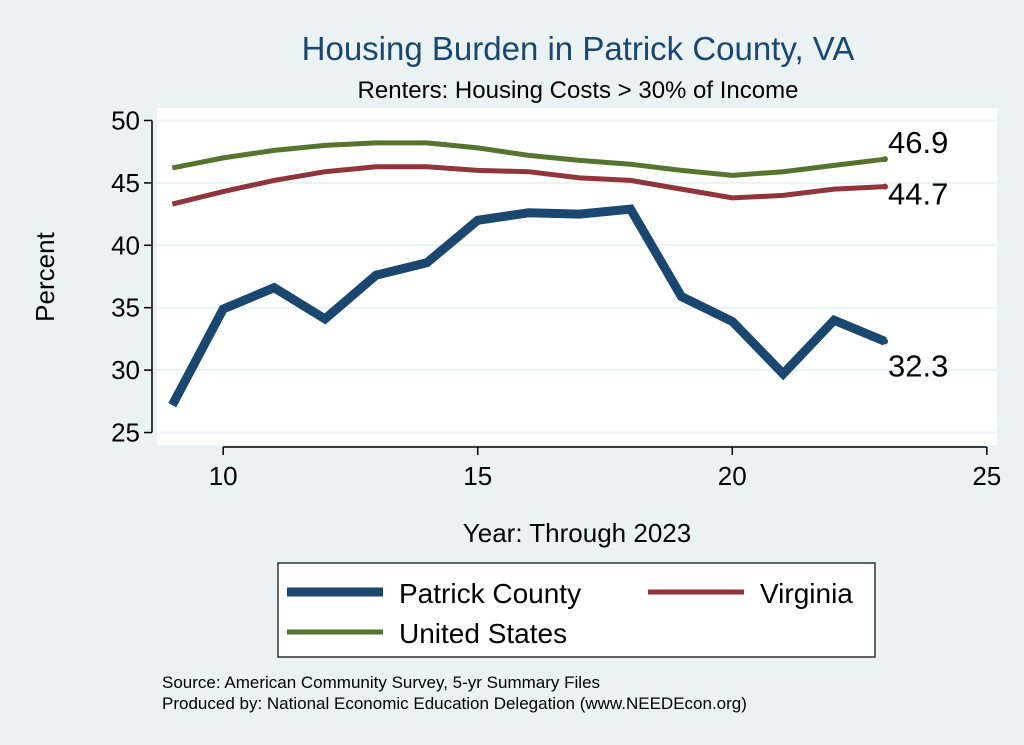  I want to click on legend-label-united-states: United States, so click(483, 633).